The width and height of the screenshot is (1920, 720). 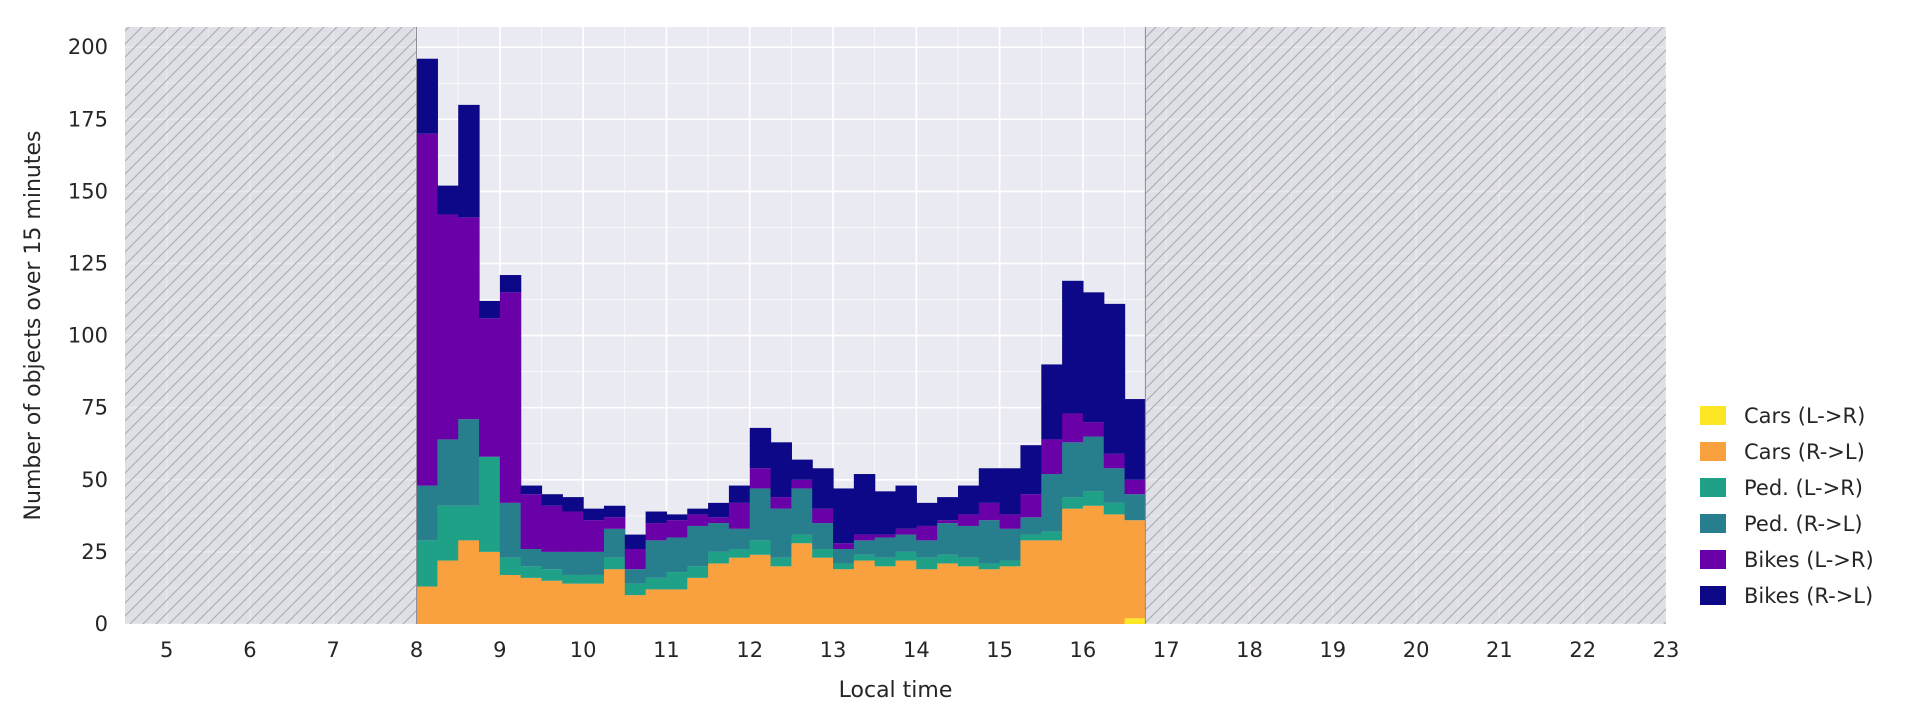 I want to click on x-tick-label: 13, so click(x=833, y=650).